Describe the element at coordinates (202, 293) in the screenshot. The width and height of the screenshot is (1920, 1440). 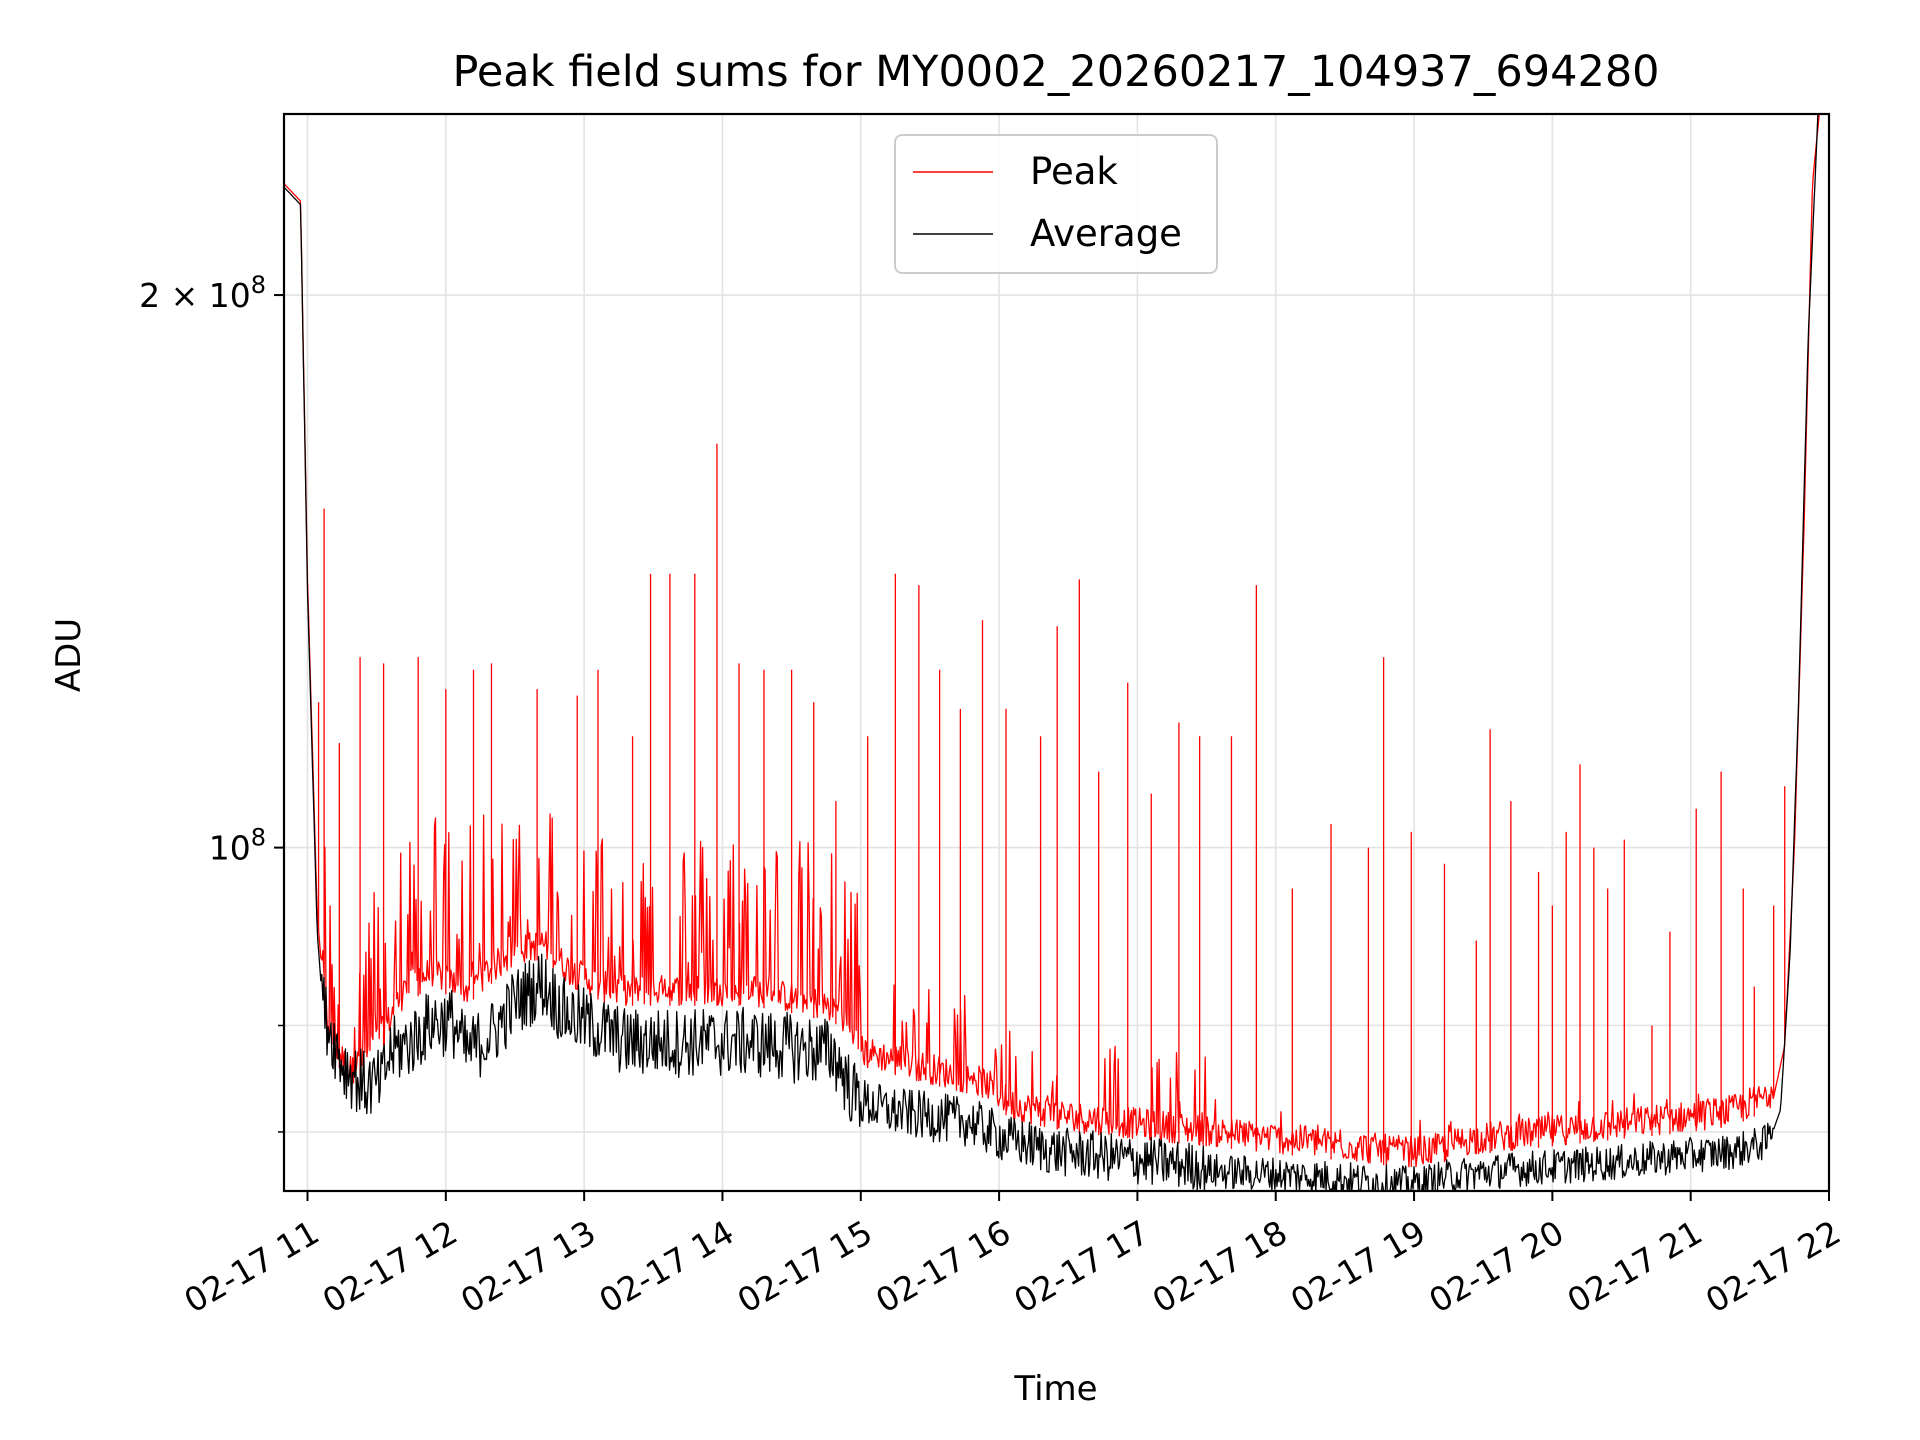
I see `y-tick-label: 2 × 108` at that location.